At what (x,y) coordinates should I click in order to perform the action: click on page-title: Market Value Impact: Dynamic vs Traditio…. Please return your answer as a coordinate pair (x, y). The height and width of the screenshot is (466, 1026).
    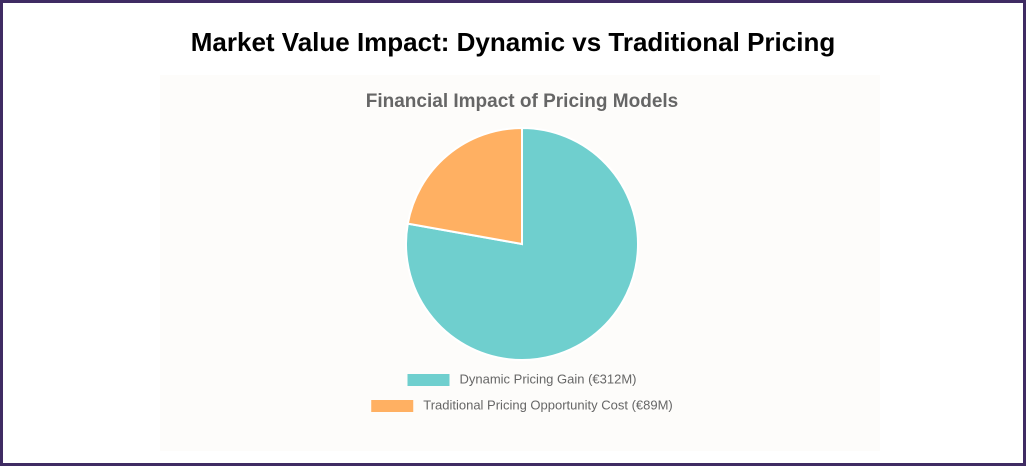
    Looking at the image, I should click on (513, 42).